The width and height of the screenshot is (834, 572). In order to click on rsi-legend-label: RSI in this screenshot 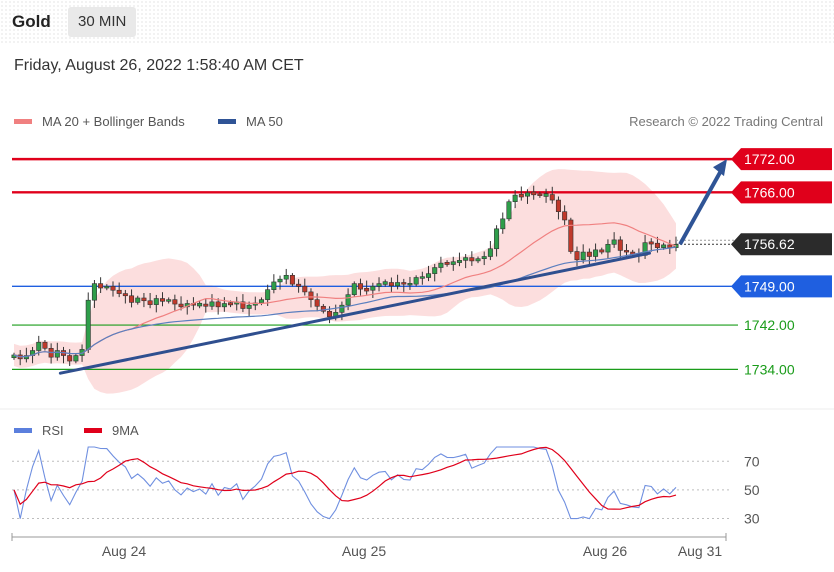, I will do `click(53, 430)`.